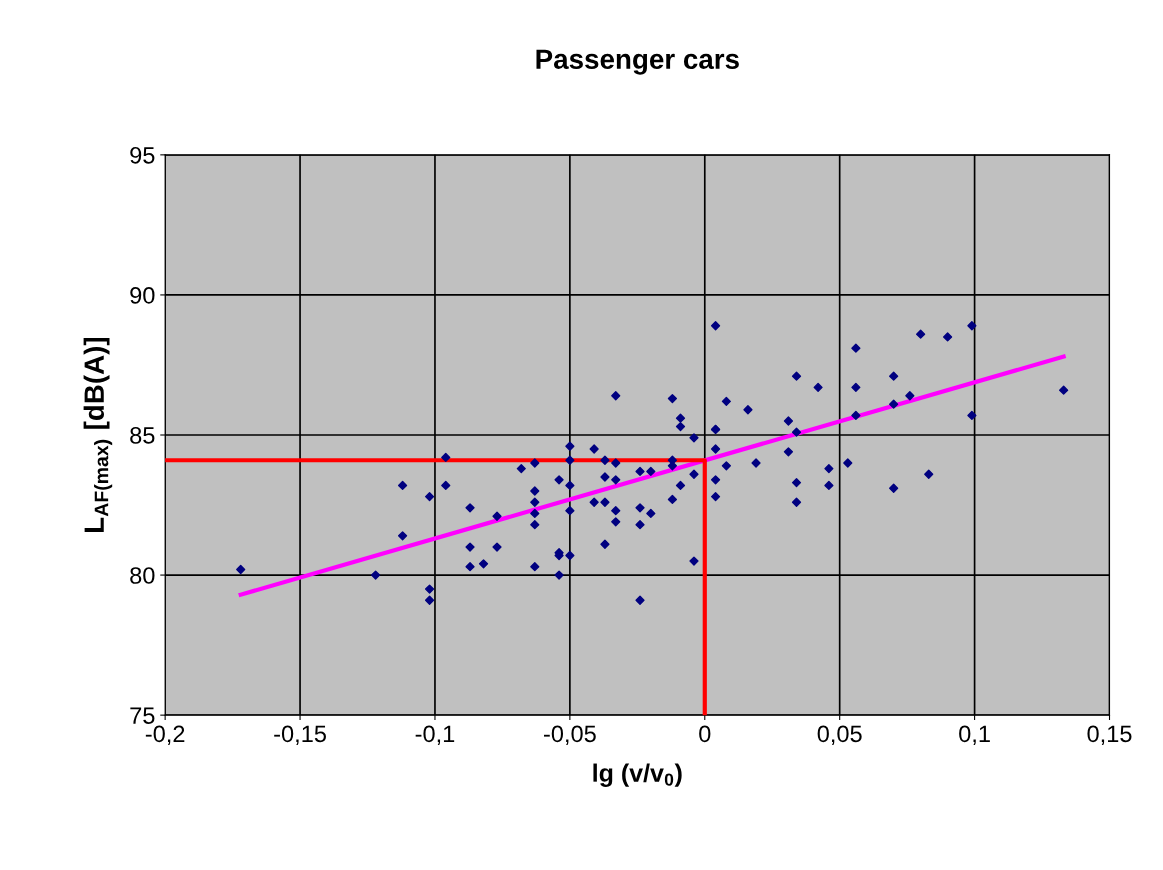 This screenshot has width=1163, height=870. I want to click on x-tick-label: 0,1, so click(974, 735).